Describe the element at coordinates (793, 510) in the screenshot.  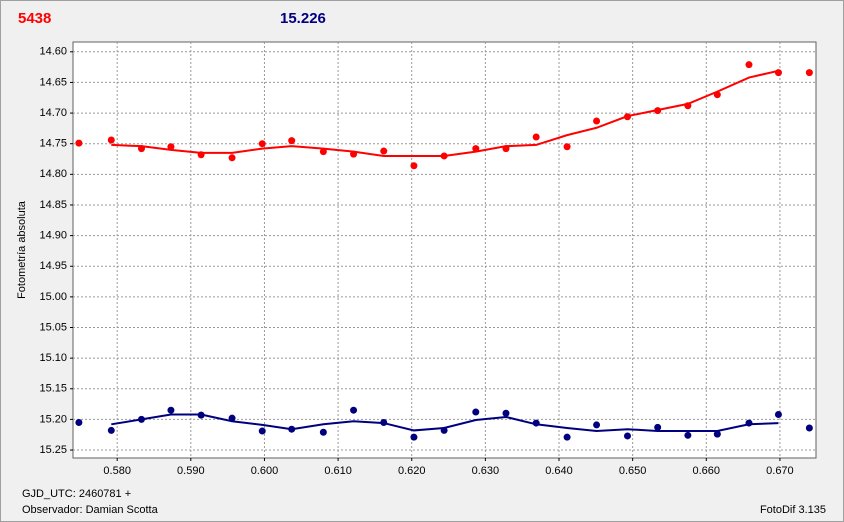
I see `software: FotoDif 3.135` at that location.